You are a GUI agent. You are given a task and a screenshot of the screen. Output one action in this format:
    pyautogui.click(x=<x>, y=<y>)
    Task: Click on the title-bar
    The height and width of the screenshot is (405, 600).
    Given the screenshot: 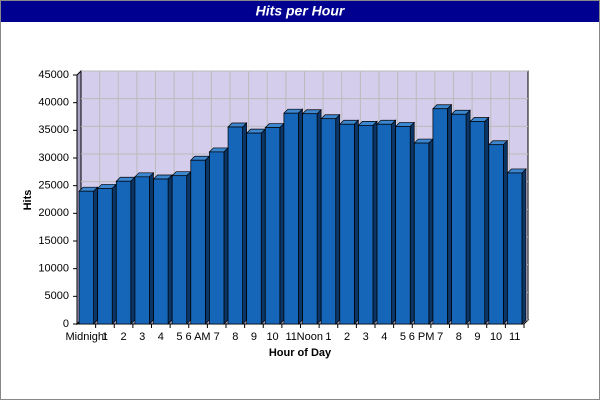 What is the action you would take?
    pyautogui.click(x=300, y=11)
    